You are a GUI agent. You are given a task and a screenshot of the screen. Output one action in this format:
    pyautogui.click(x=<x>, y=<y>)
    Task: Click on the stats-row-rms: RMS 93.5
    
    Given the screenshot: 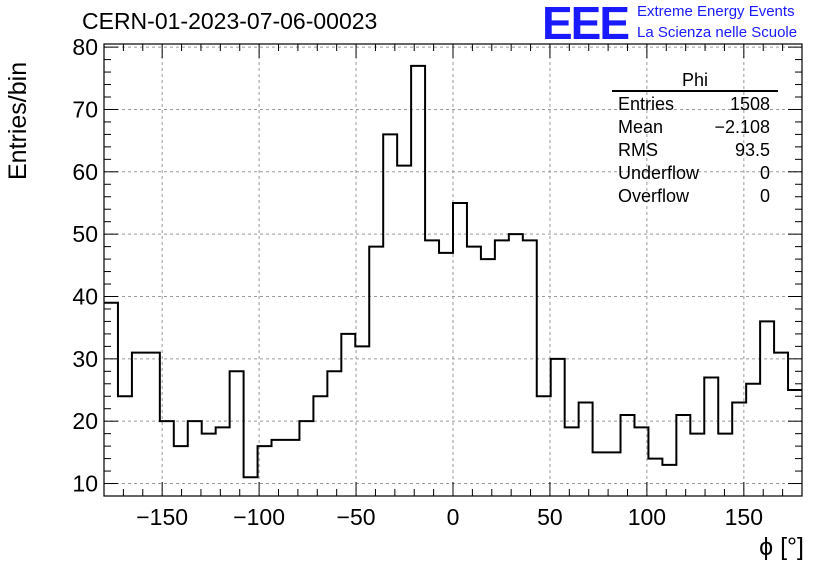 What is the action you would take?
    pyautogui.click(x=695, y=150)
    